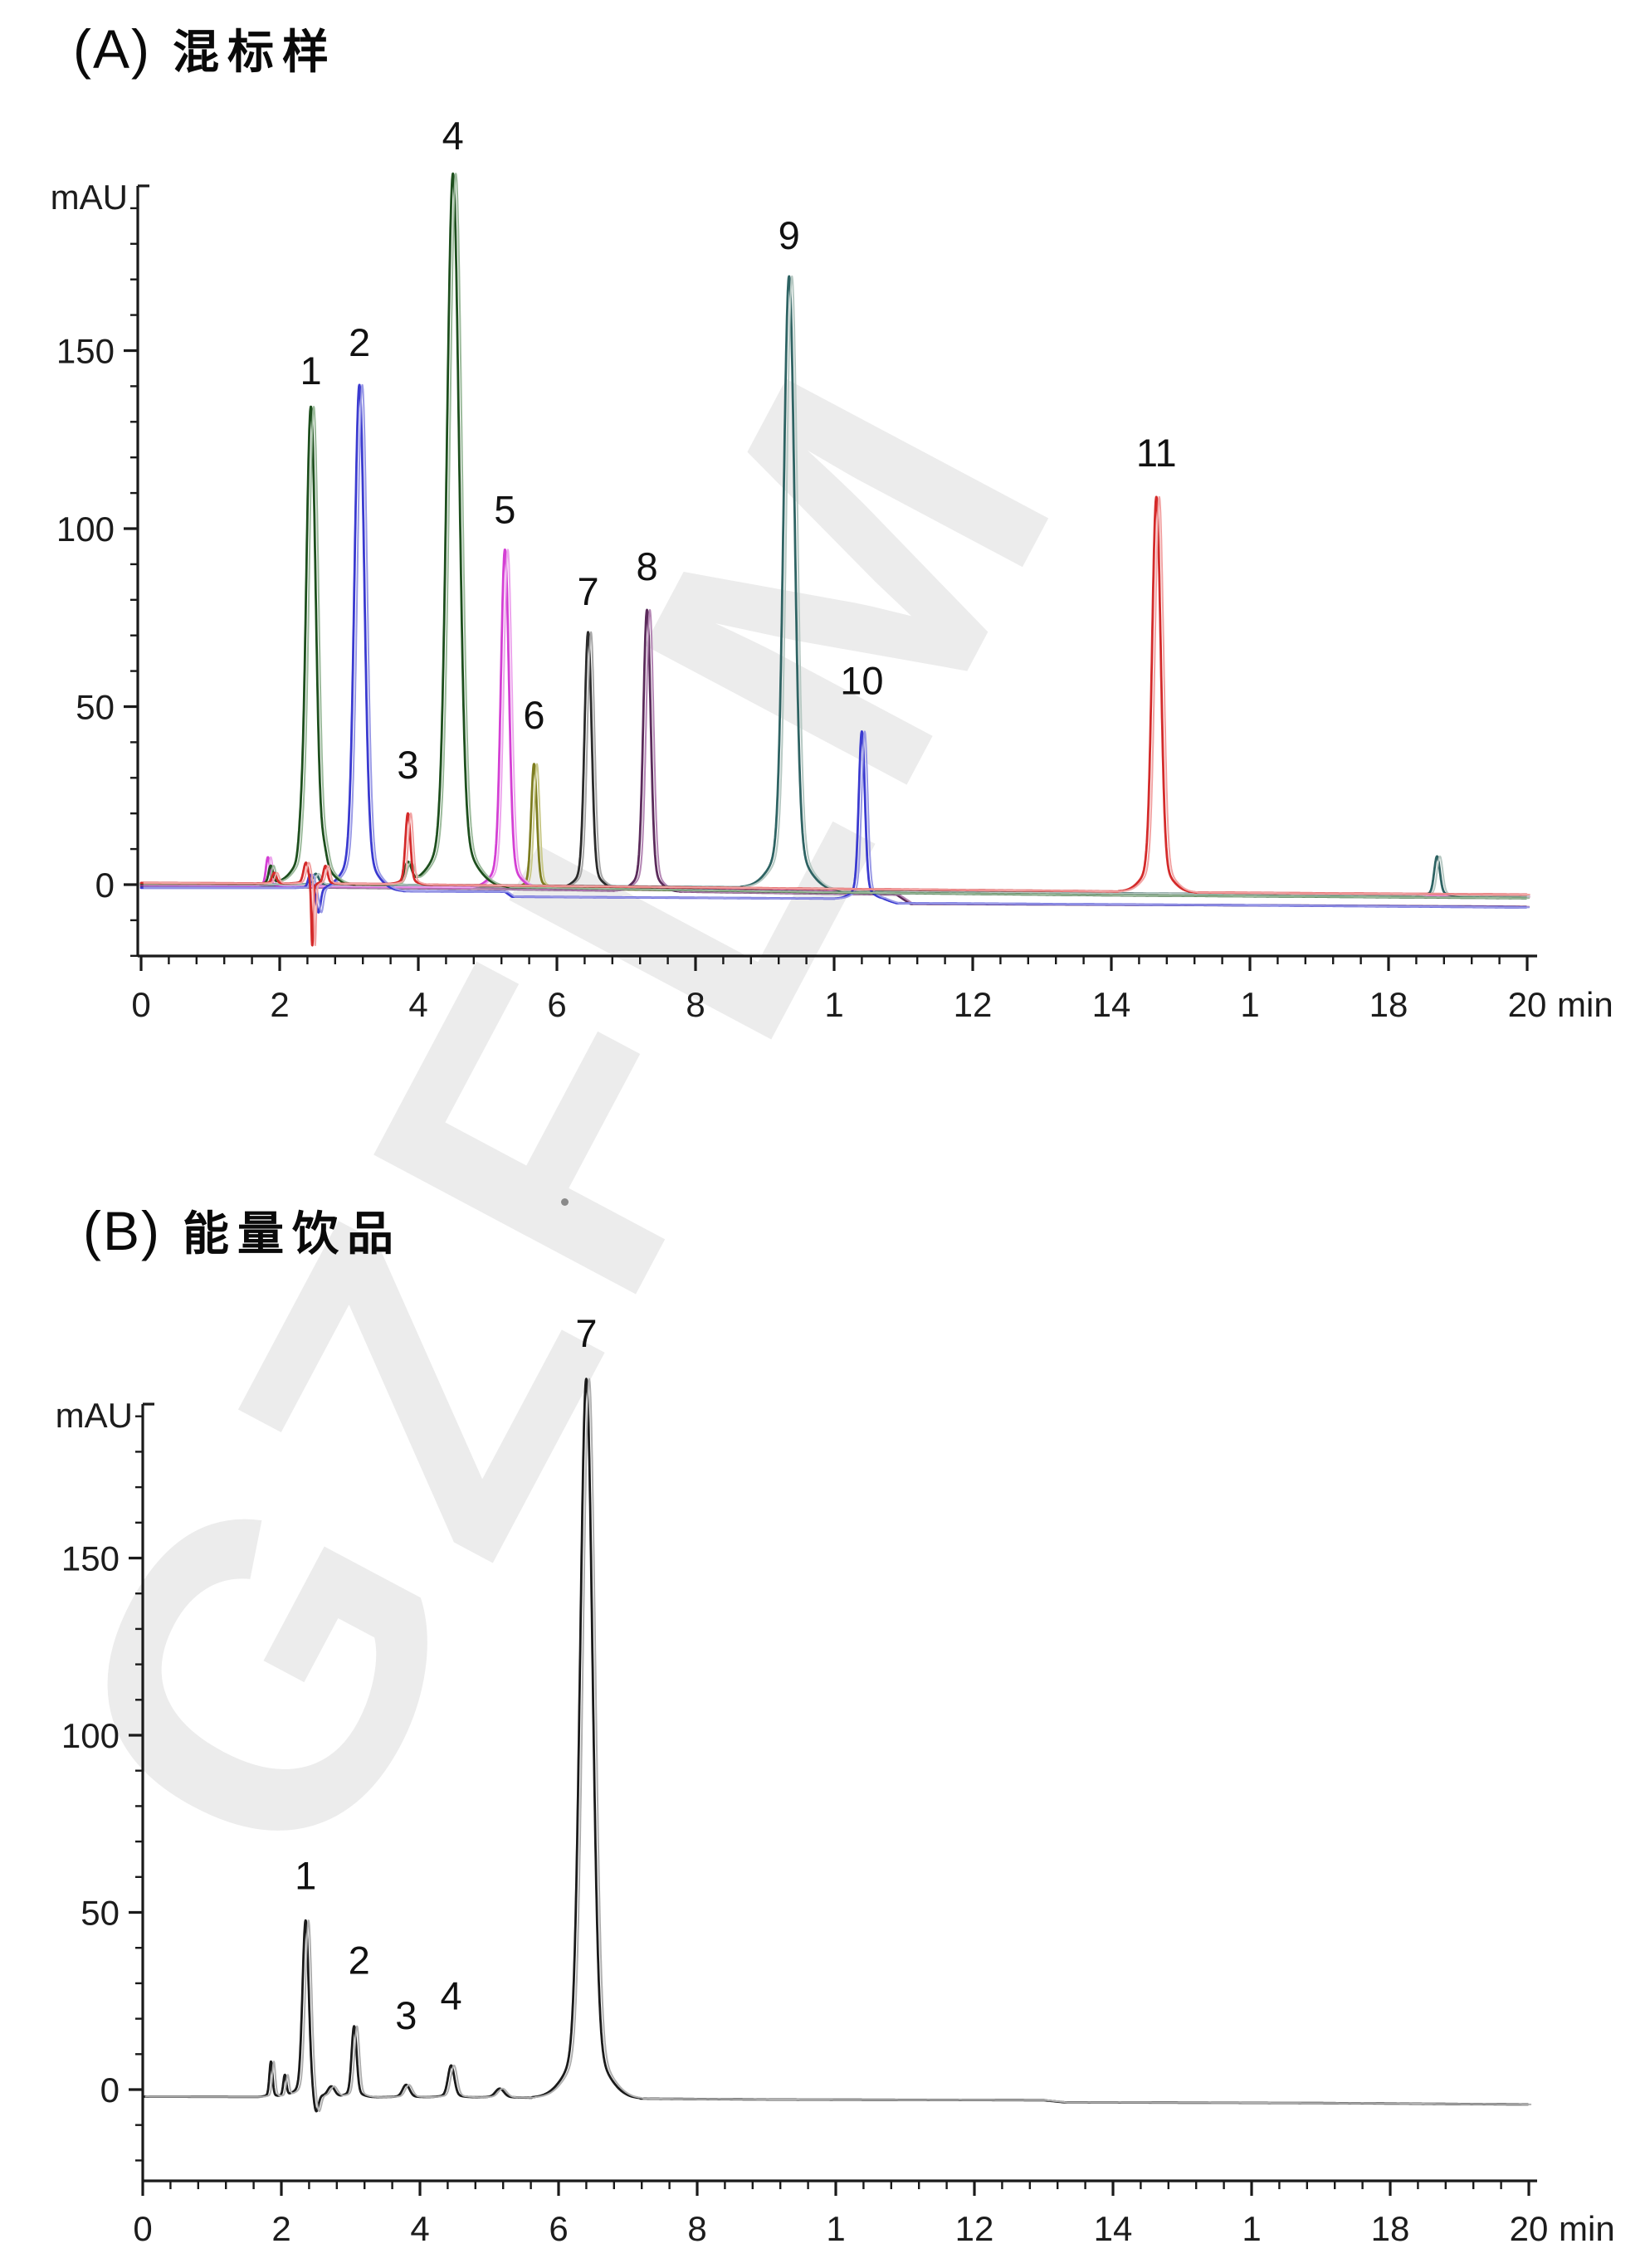 This screenshot has width=1650, height=2268. What do you see at coordinates (122, 1231) in the screenshot?
I see `panel-b-letter: (B)` at bounding box center [122, 1231].